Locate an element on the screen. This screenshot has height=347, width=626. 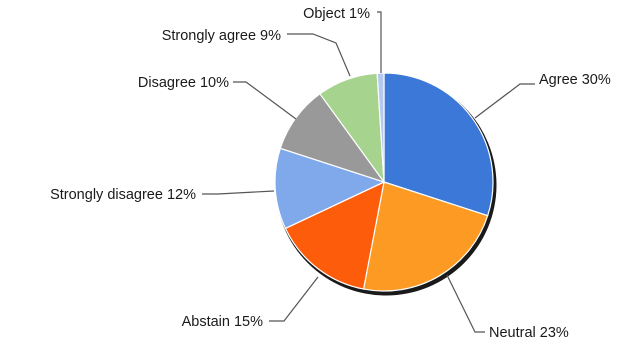
slice-label-6: Object 1% is located at coordinates (336, 14).